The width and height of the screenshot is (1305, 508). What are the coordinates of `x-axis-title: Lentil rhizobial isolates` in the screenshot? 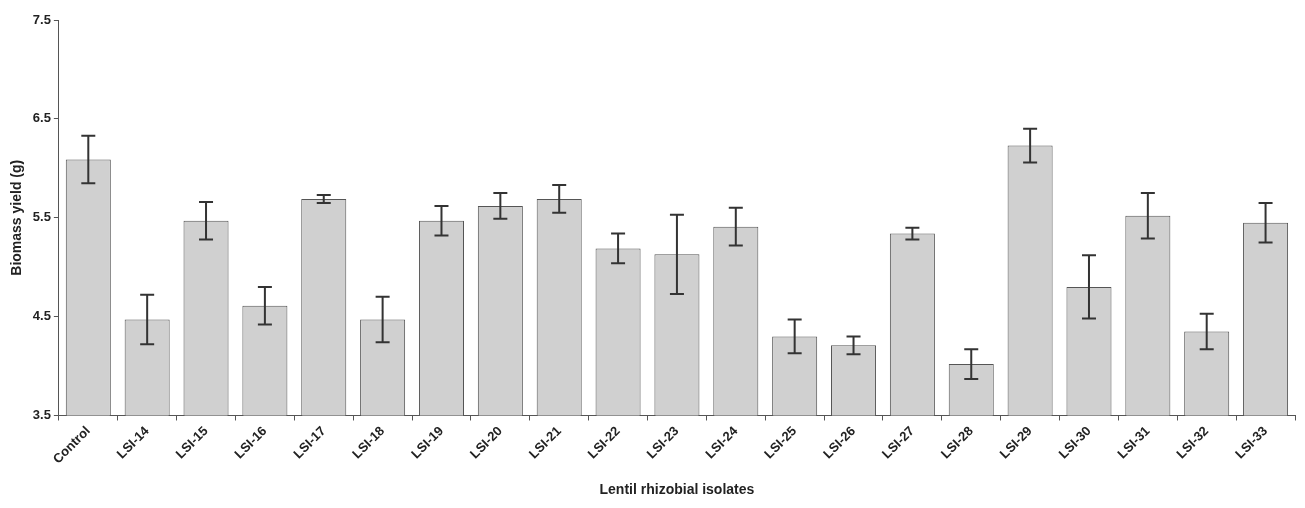 It's located at (677, 489).